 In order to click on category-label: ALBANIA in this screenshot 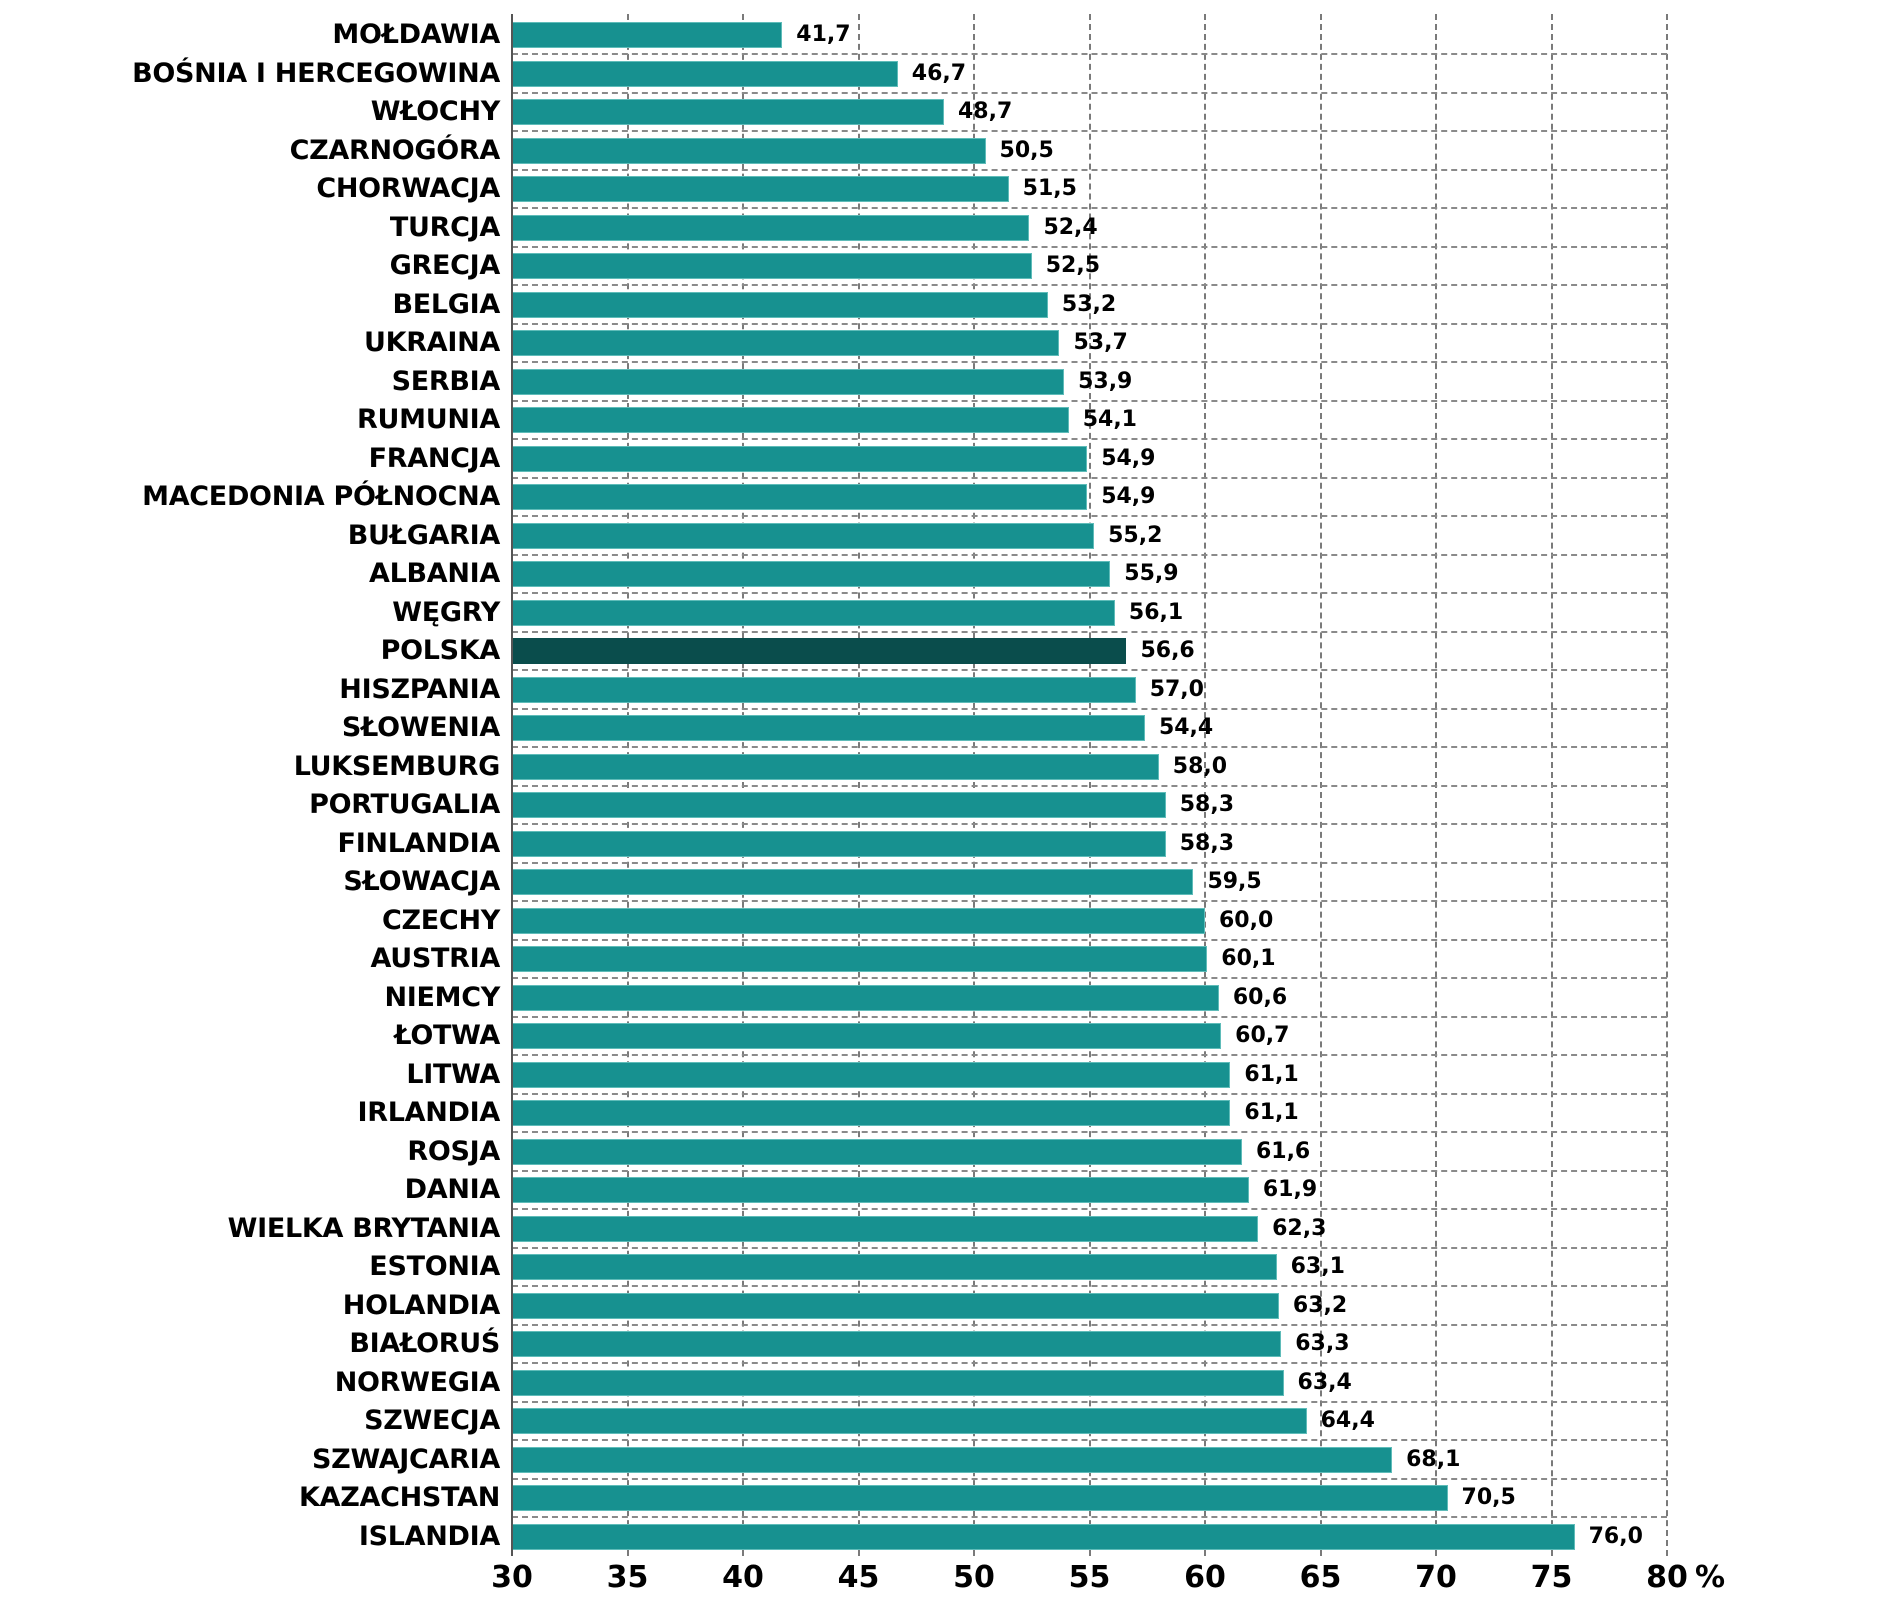, I will do `click(434, 573)`.